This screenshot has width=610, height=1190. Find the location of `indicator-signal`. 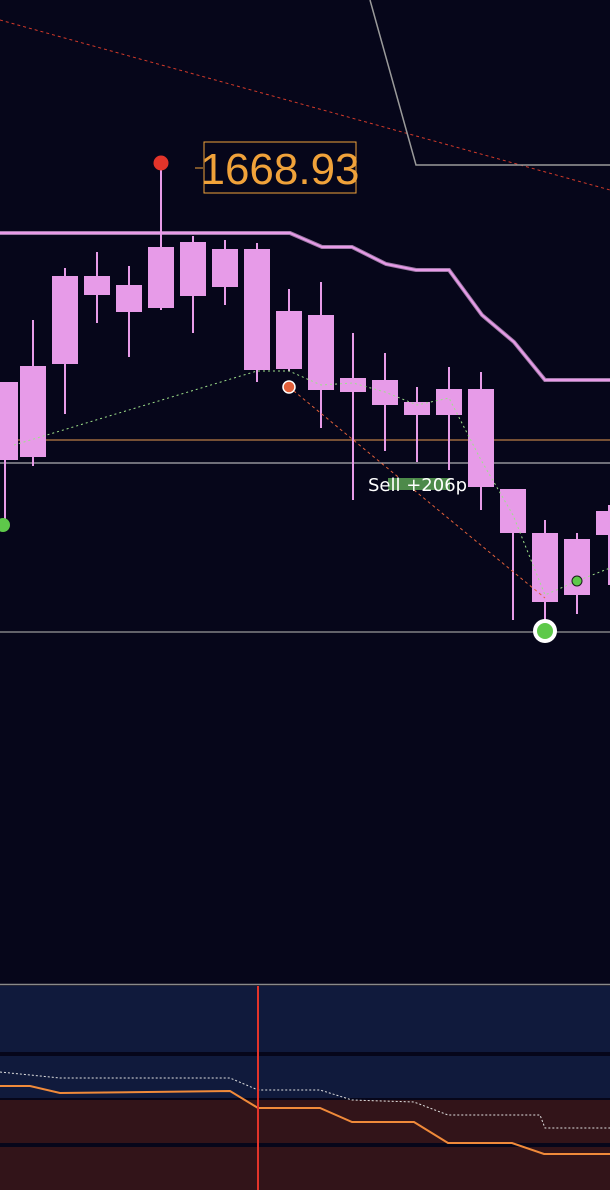

indicator-signal is located at coordinates (305, 1100).